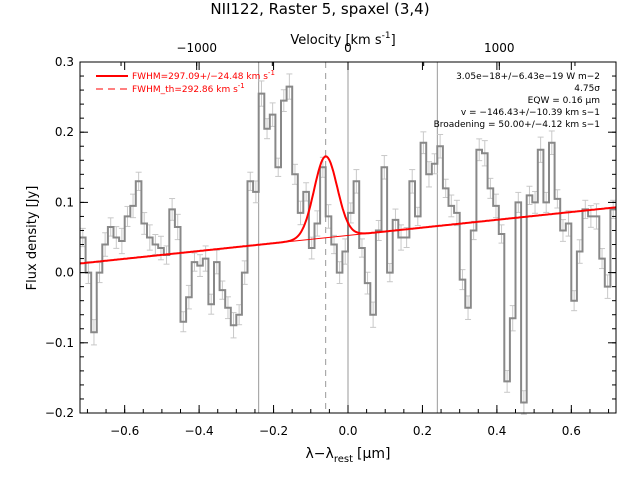  What do you see at coordinates (59, 343) in the screenshot?
I see `y-tick-label: −0.1` at bounding box center [59, 343].